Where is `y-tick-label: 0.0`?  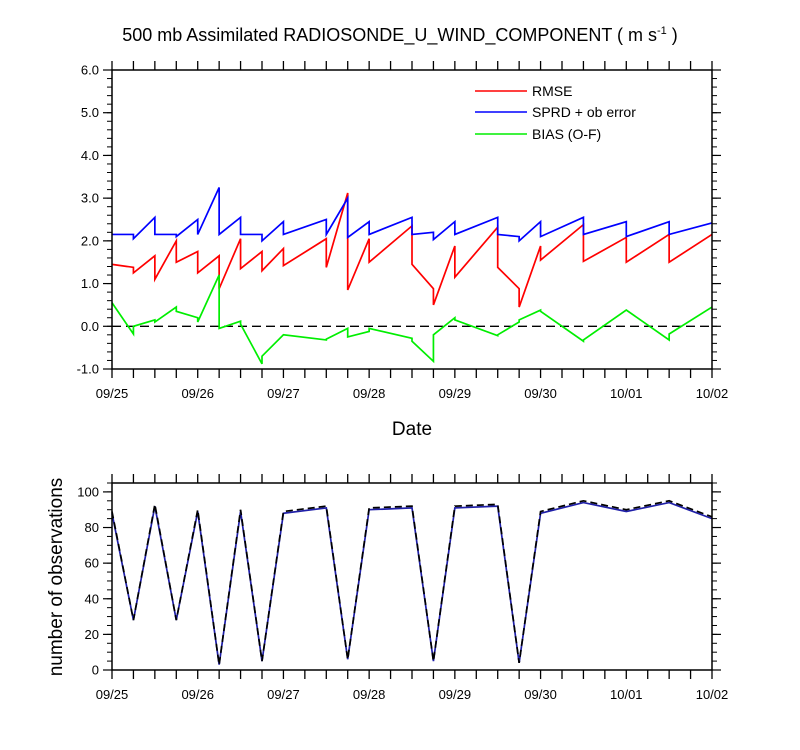 y-tick-label: 0.0 is located at coordinates (90, 326).